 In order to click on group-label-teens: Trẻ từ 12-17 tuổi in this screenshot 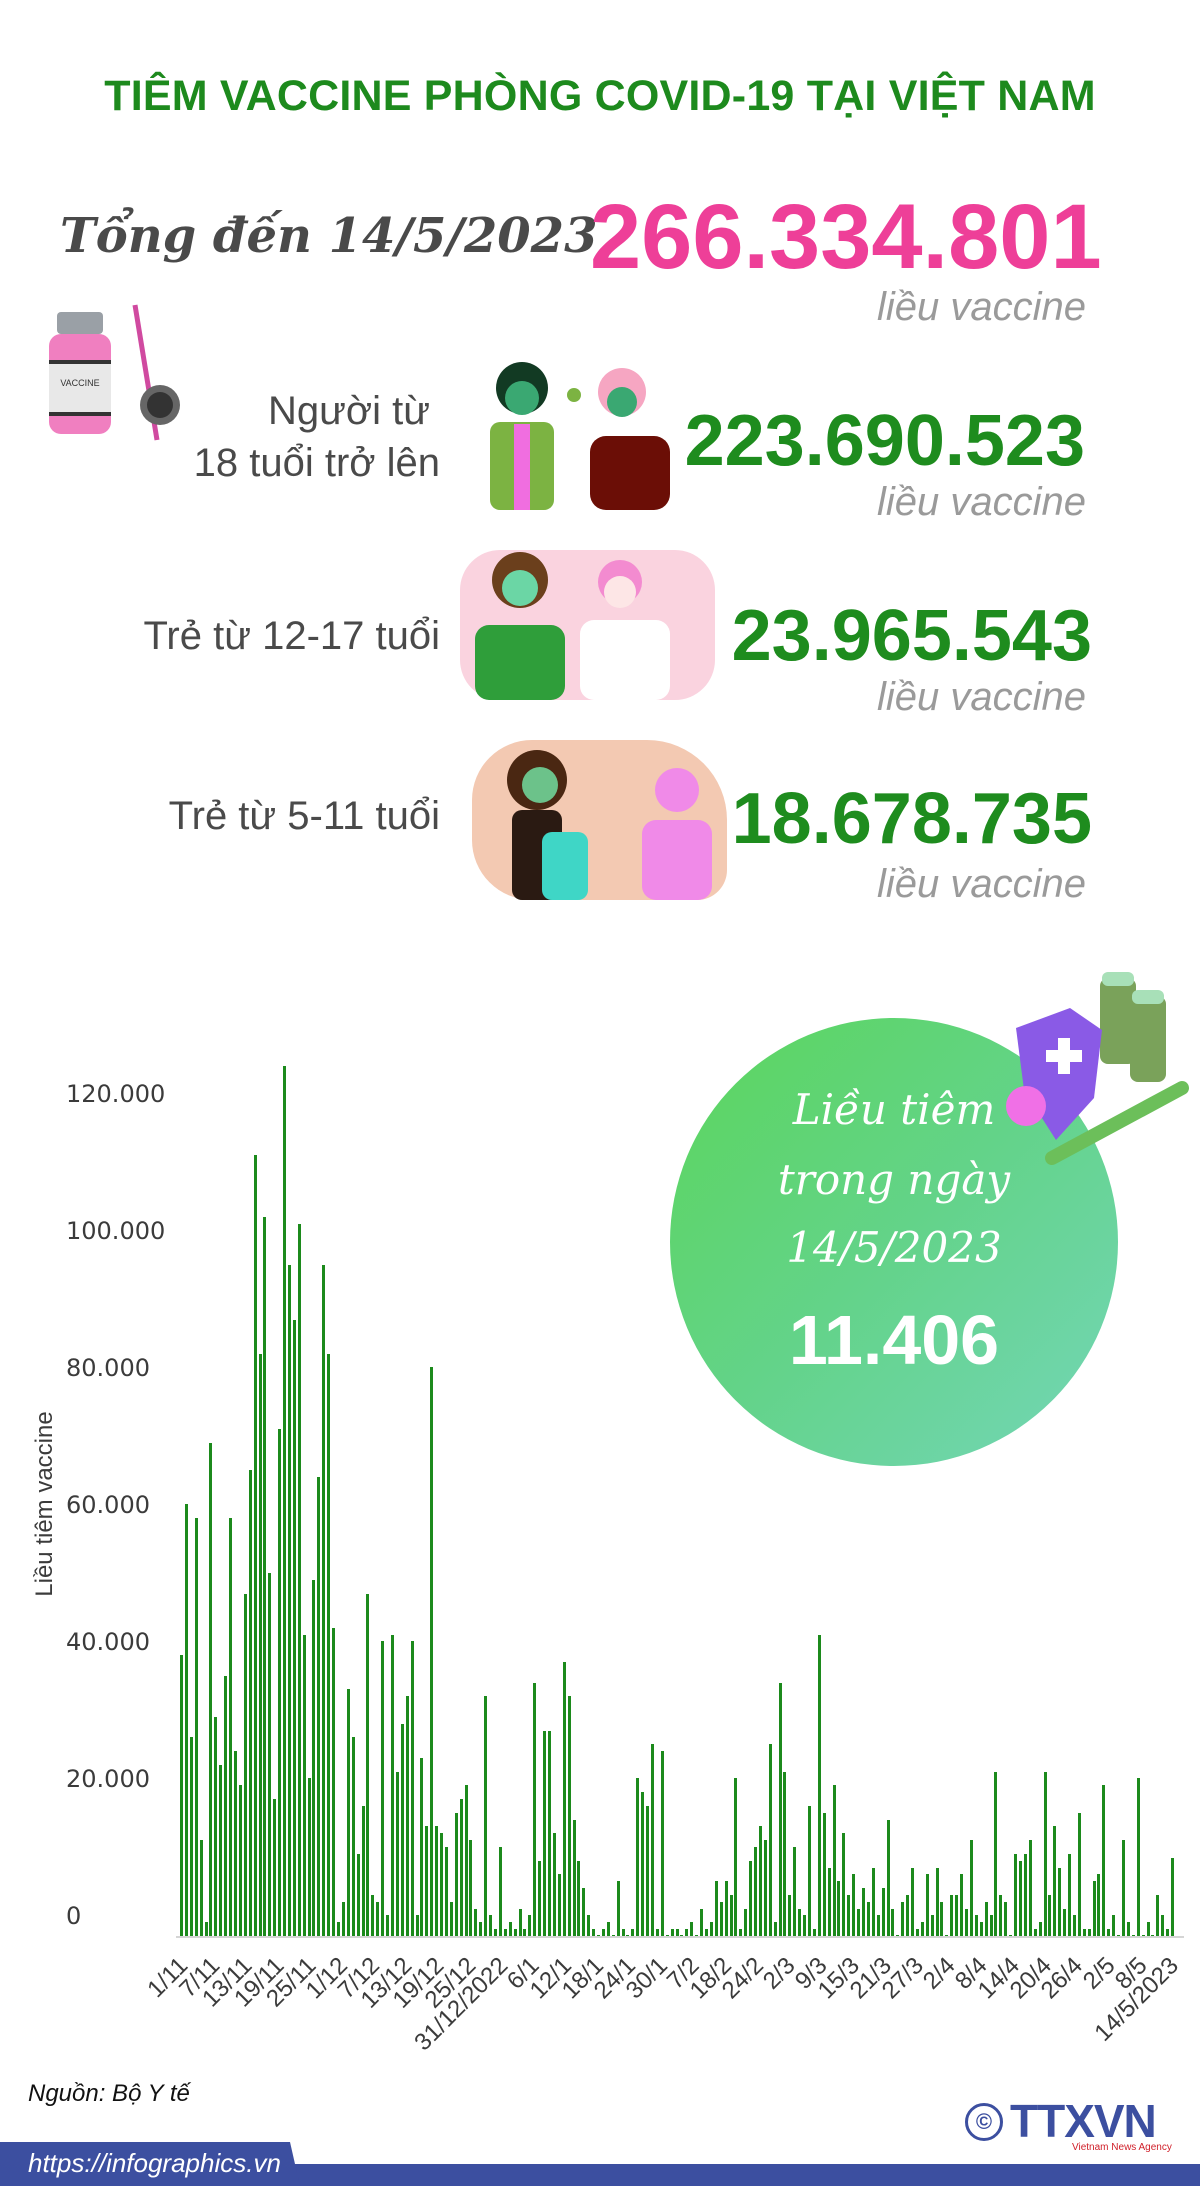, I will do `click(291, 636)`.